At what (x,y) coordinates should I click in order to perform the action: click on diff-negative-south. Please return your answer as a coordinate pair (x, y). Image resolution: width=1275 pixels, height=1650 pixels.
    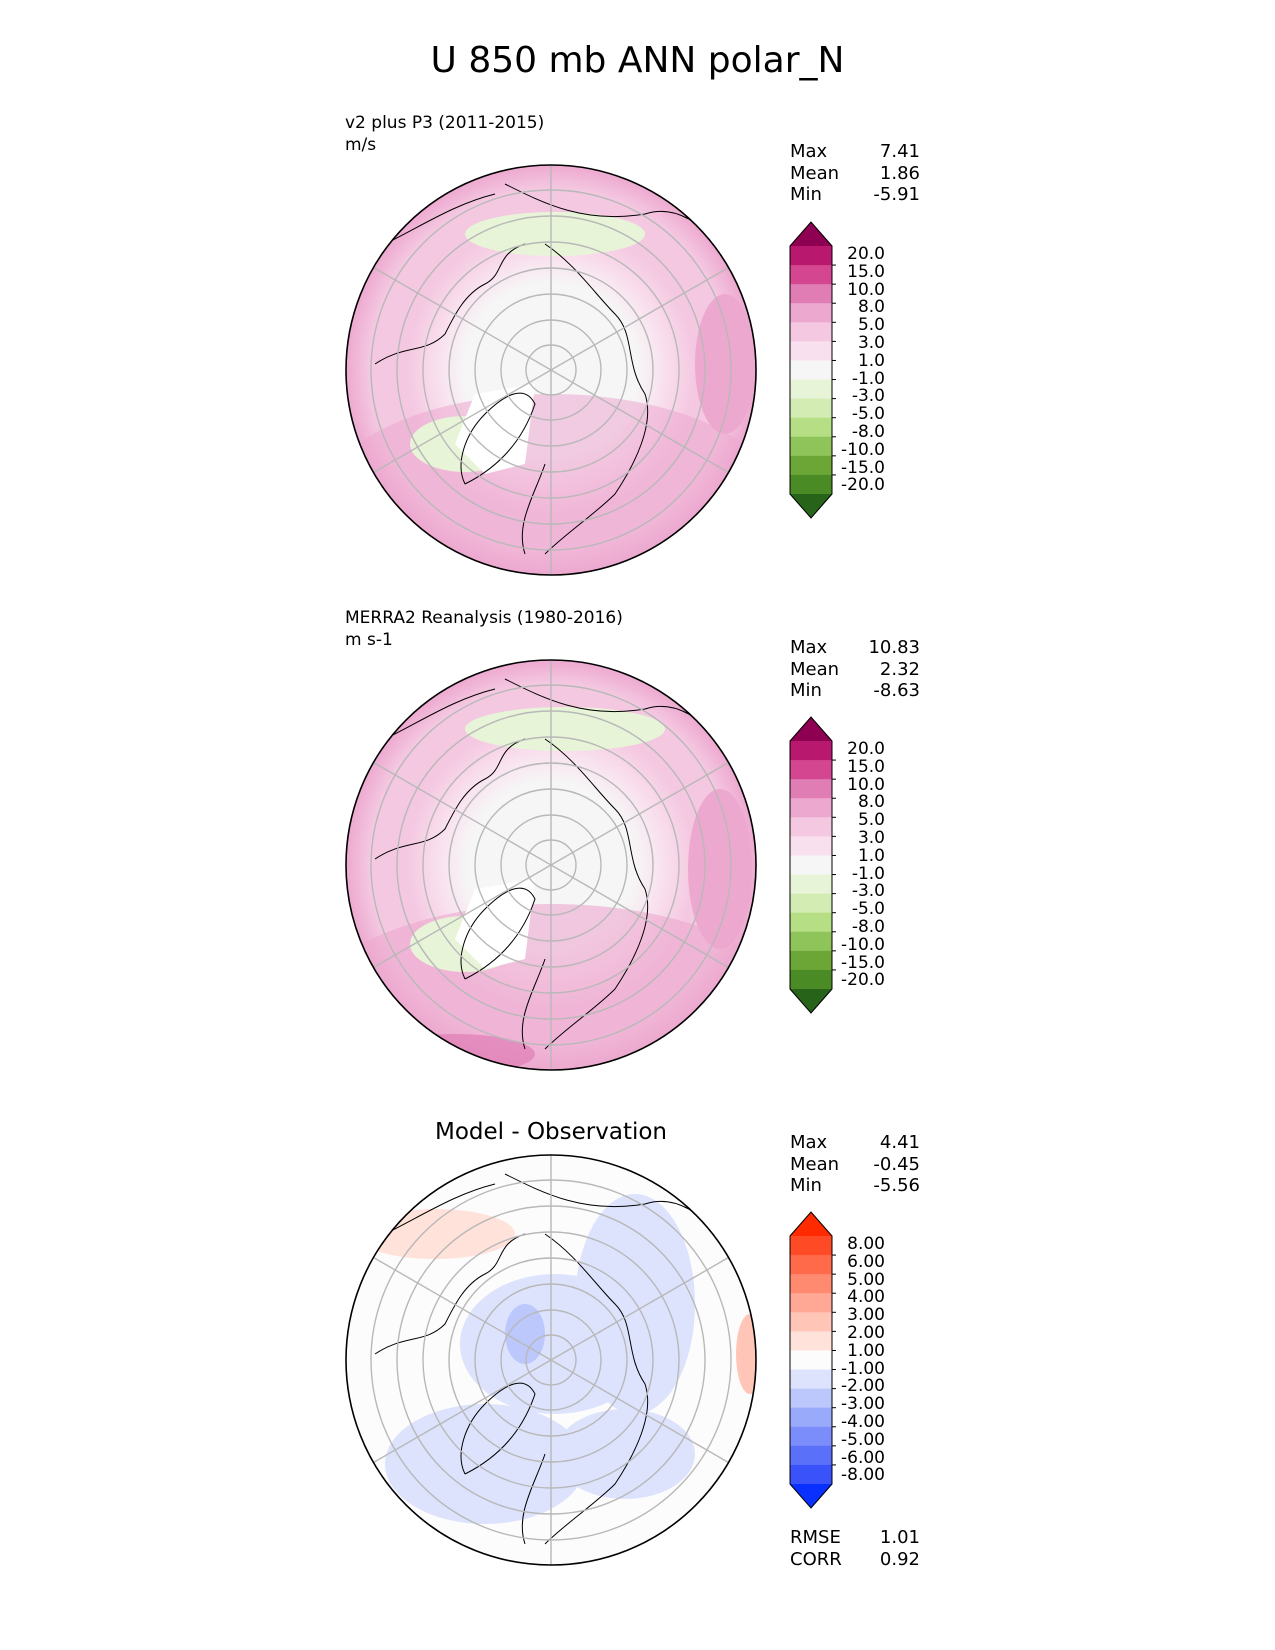
    Looking at the image, I should click on (485, 1464).